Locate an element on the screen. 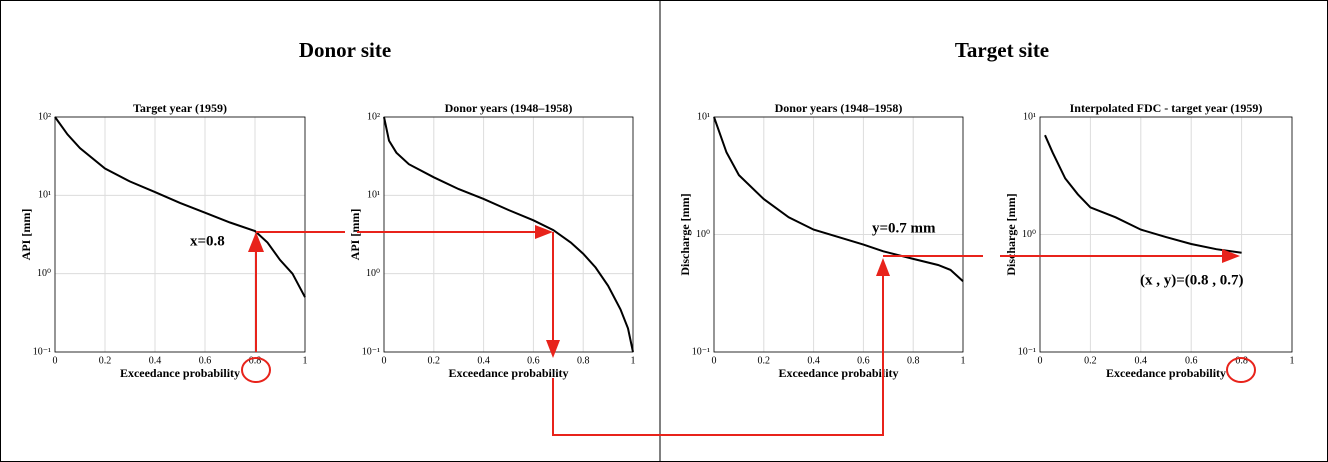  section-title: Target site is located at coordinates (1002, 50).